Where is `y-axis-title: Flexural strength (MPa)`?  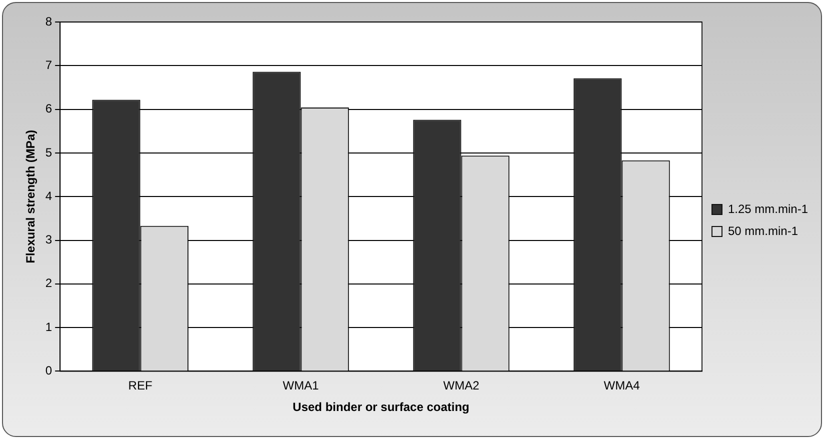 y-axis-title: Flexural strength (MPa) is located at coordinates (31, 197).